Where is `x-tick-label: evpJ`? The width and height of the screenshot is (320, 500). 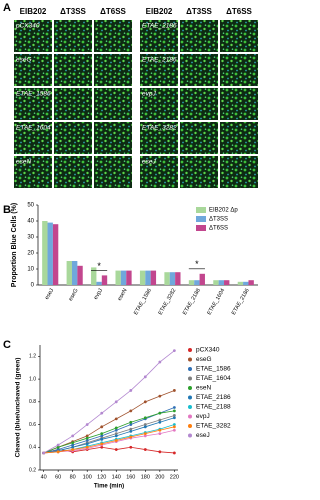 x-tick-label: evpJ is located at coordinates (98, 294).